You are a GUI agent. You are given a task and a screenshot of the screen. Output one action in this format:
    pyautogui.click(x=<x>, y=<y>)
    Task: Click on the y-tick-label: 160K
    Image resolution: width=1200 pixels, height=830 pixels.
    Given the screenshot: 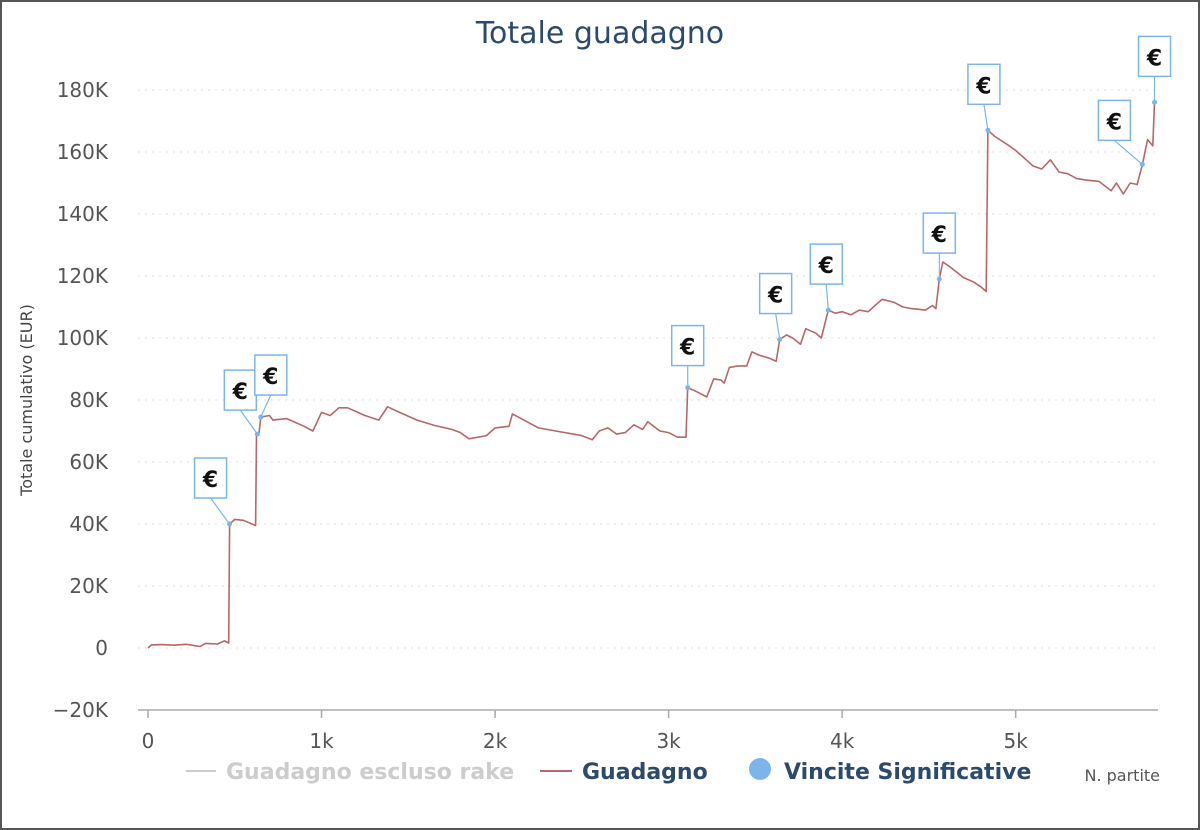 What is the action you would take?
    pyautogui.click(x=83, y=152)
    